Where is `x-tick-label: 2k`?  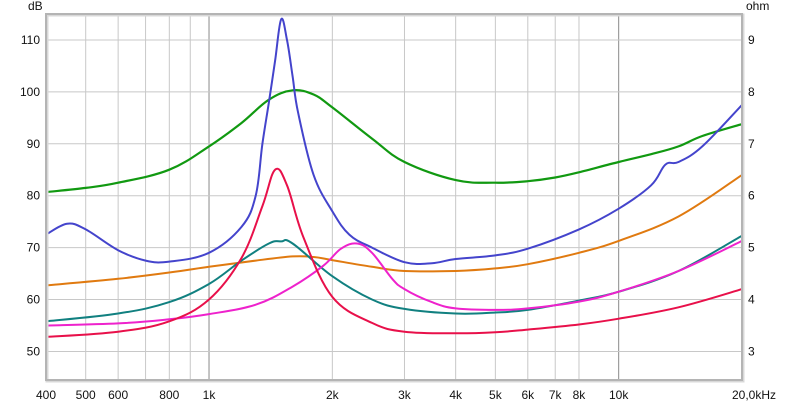
x-tick-label: 2k is located at coordinates (333, 395).